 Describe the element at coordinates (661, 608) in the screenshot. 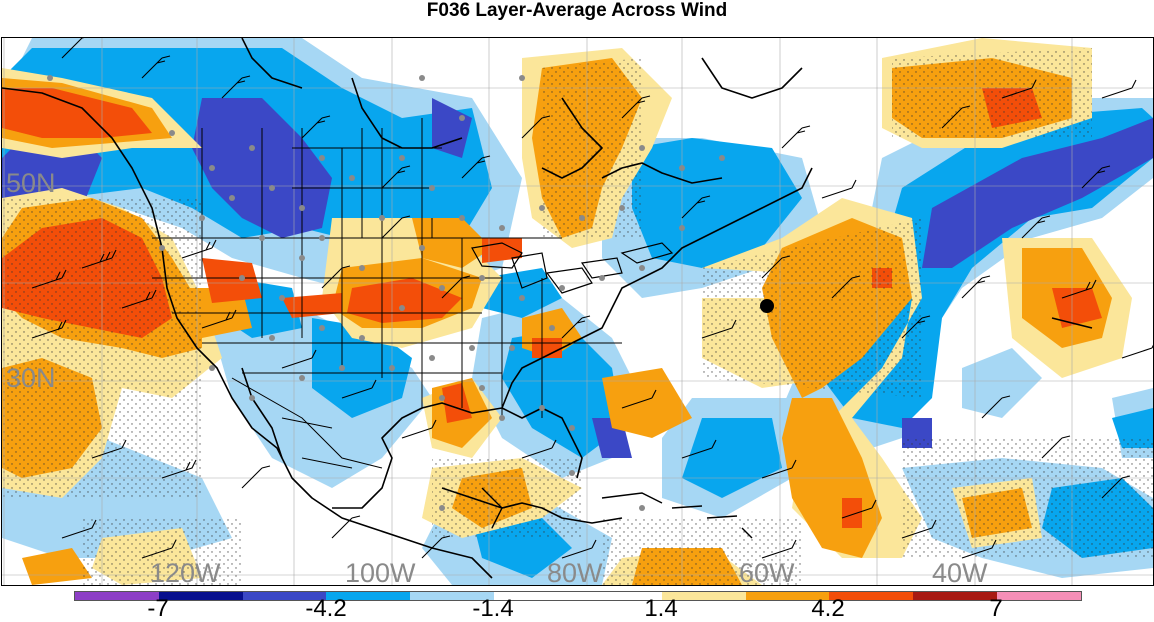

I see `colorbar-tick-label: 1.4` at that location.